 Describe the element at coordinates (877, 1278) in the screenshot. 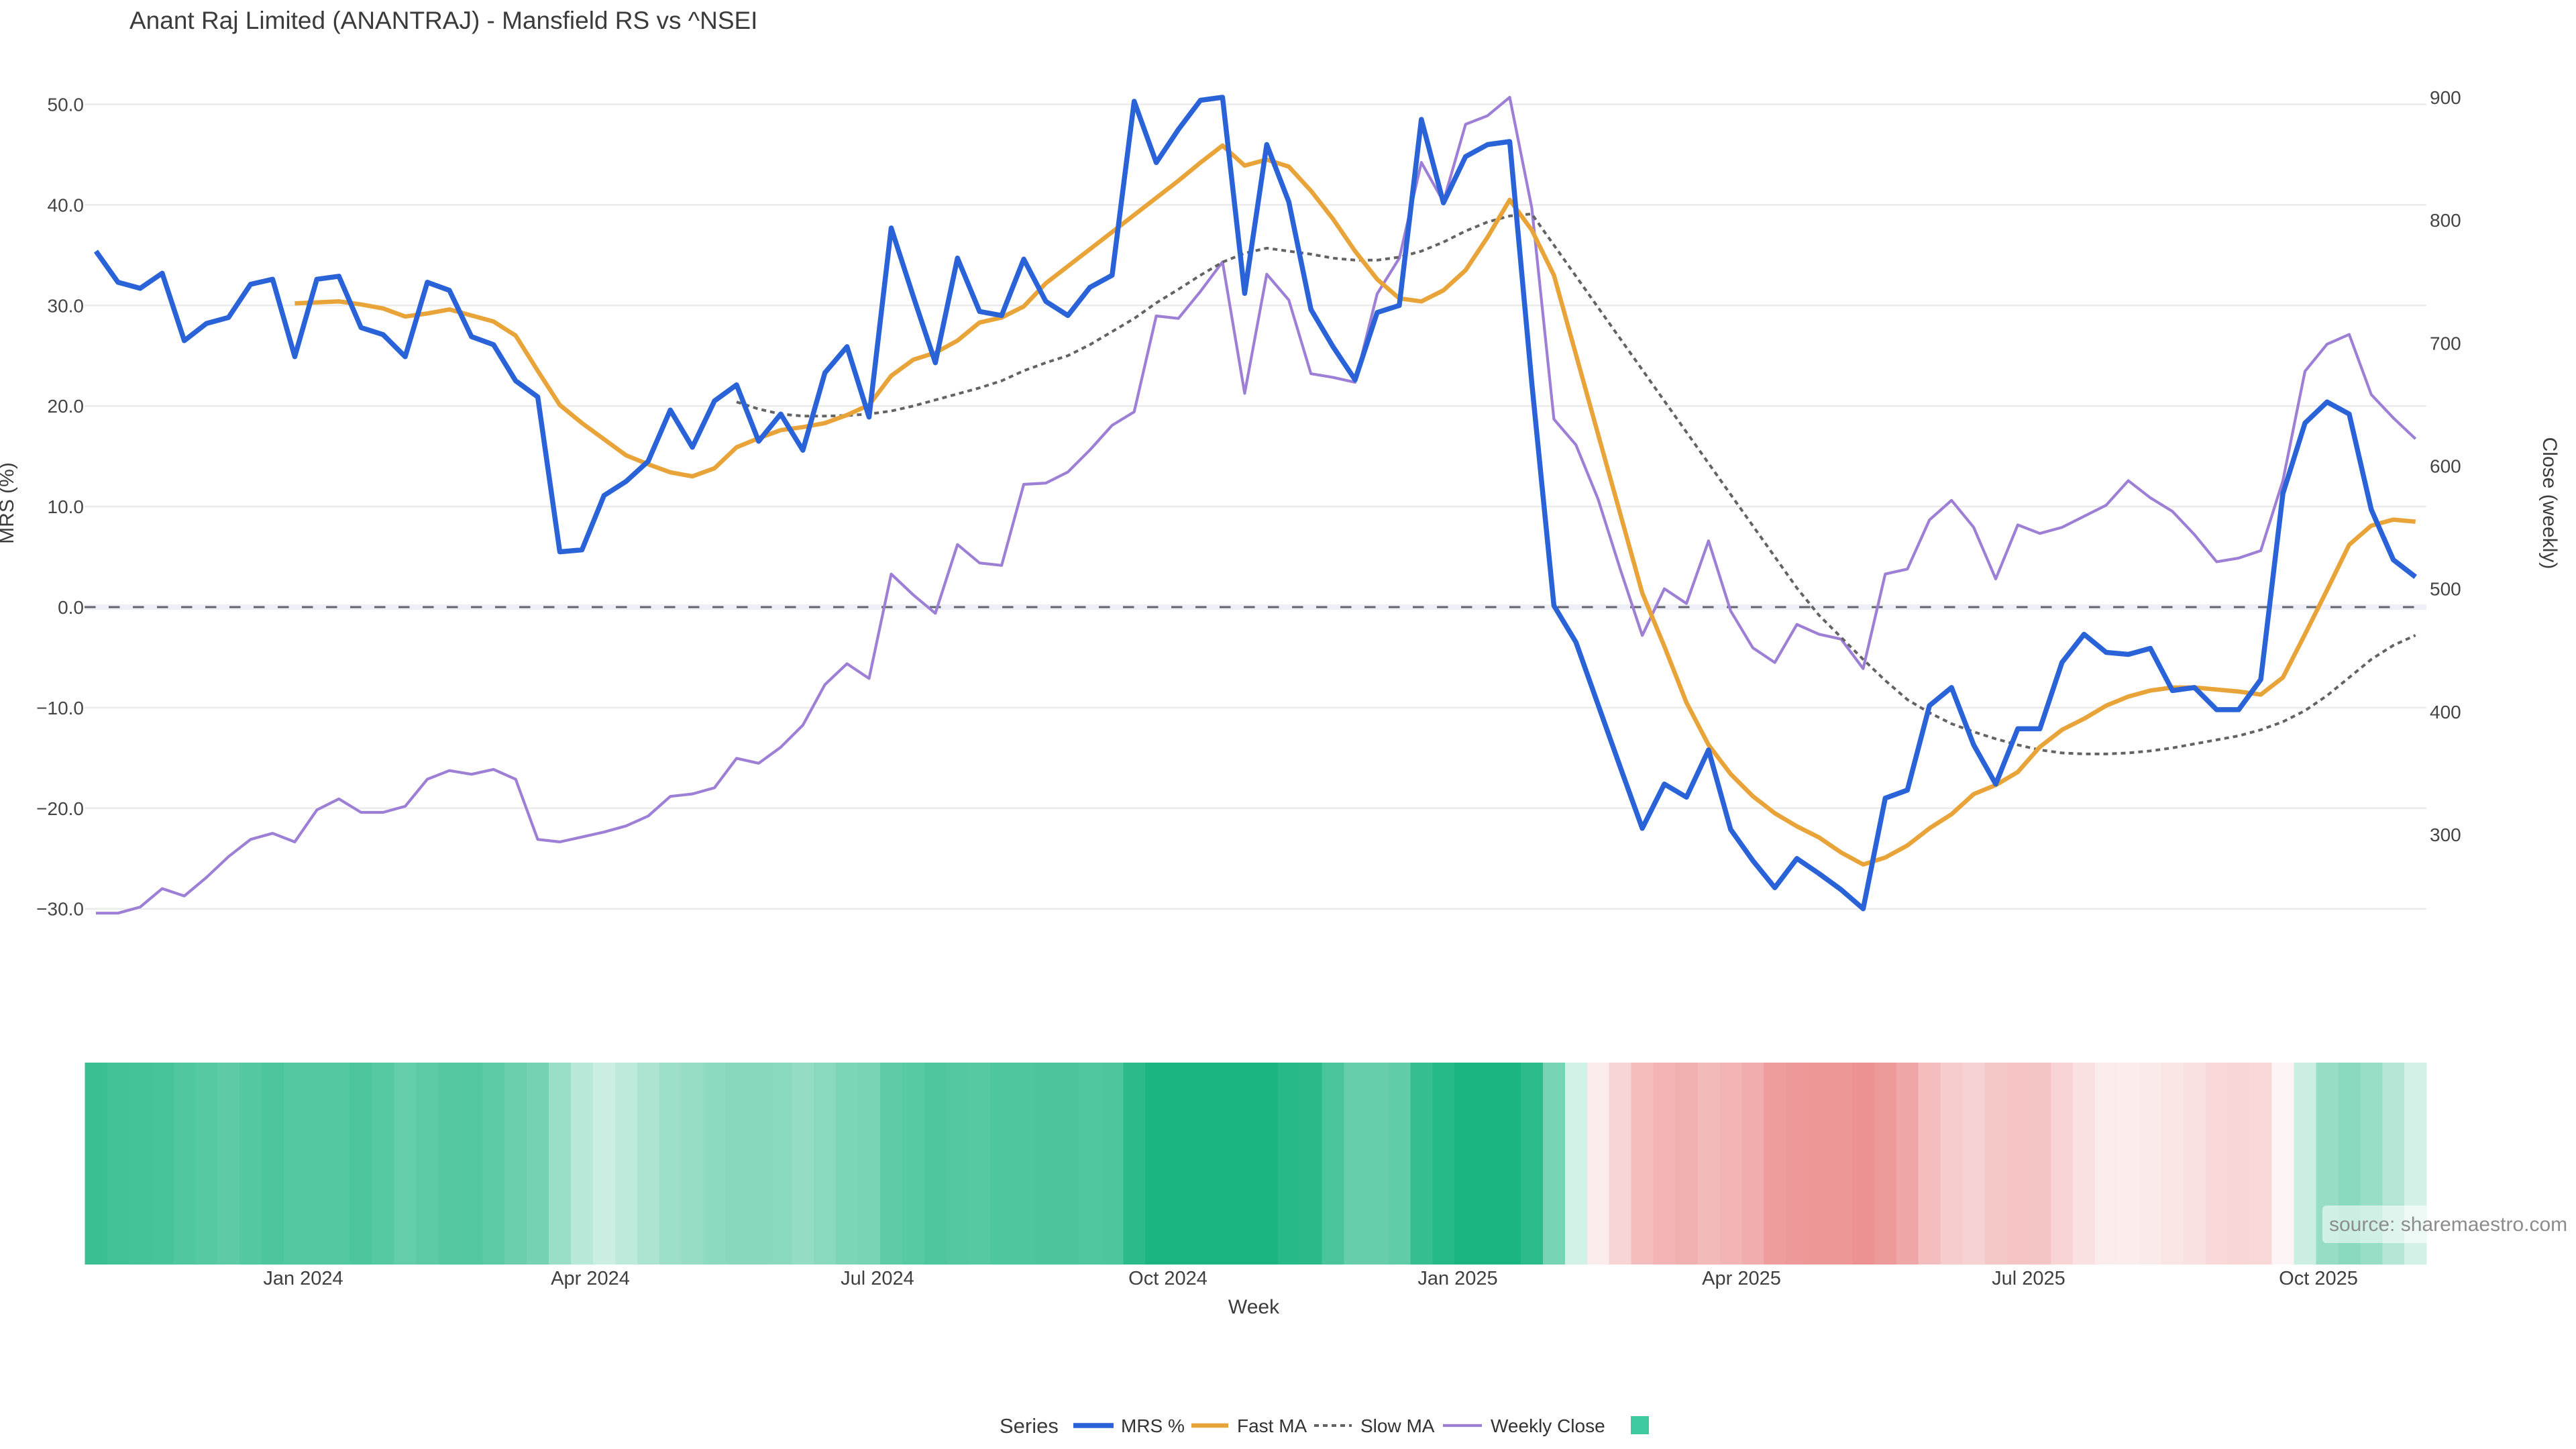

I see `svg-text: Jul 2024` at that location.